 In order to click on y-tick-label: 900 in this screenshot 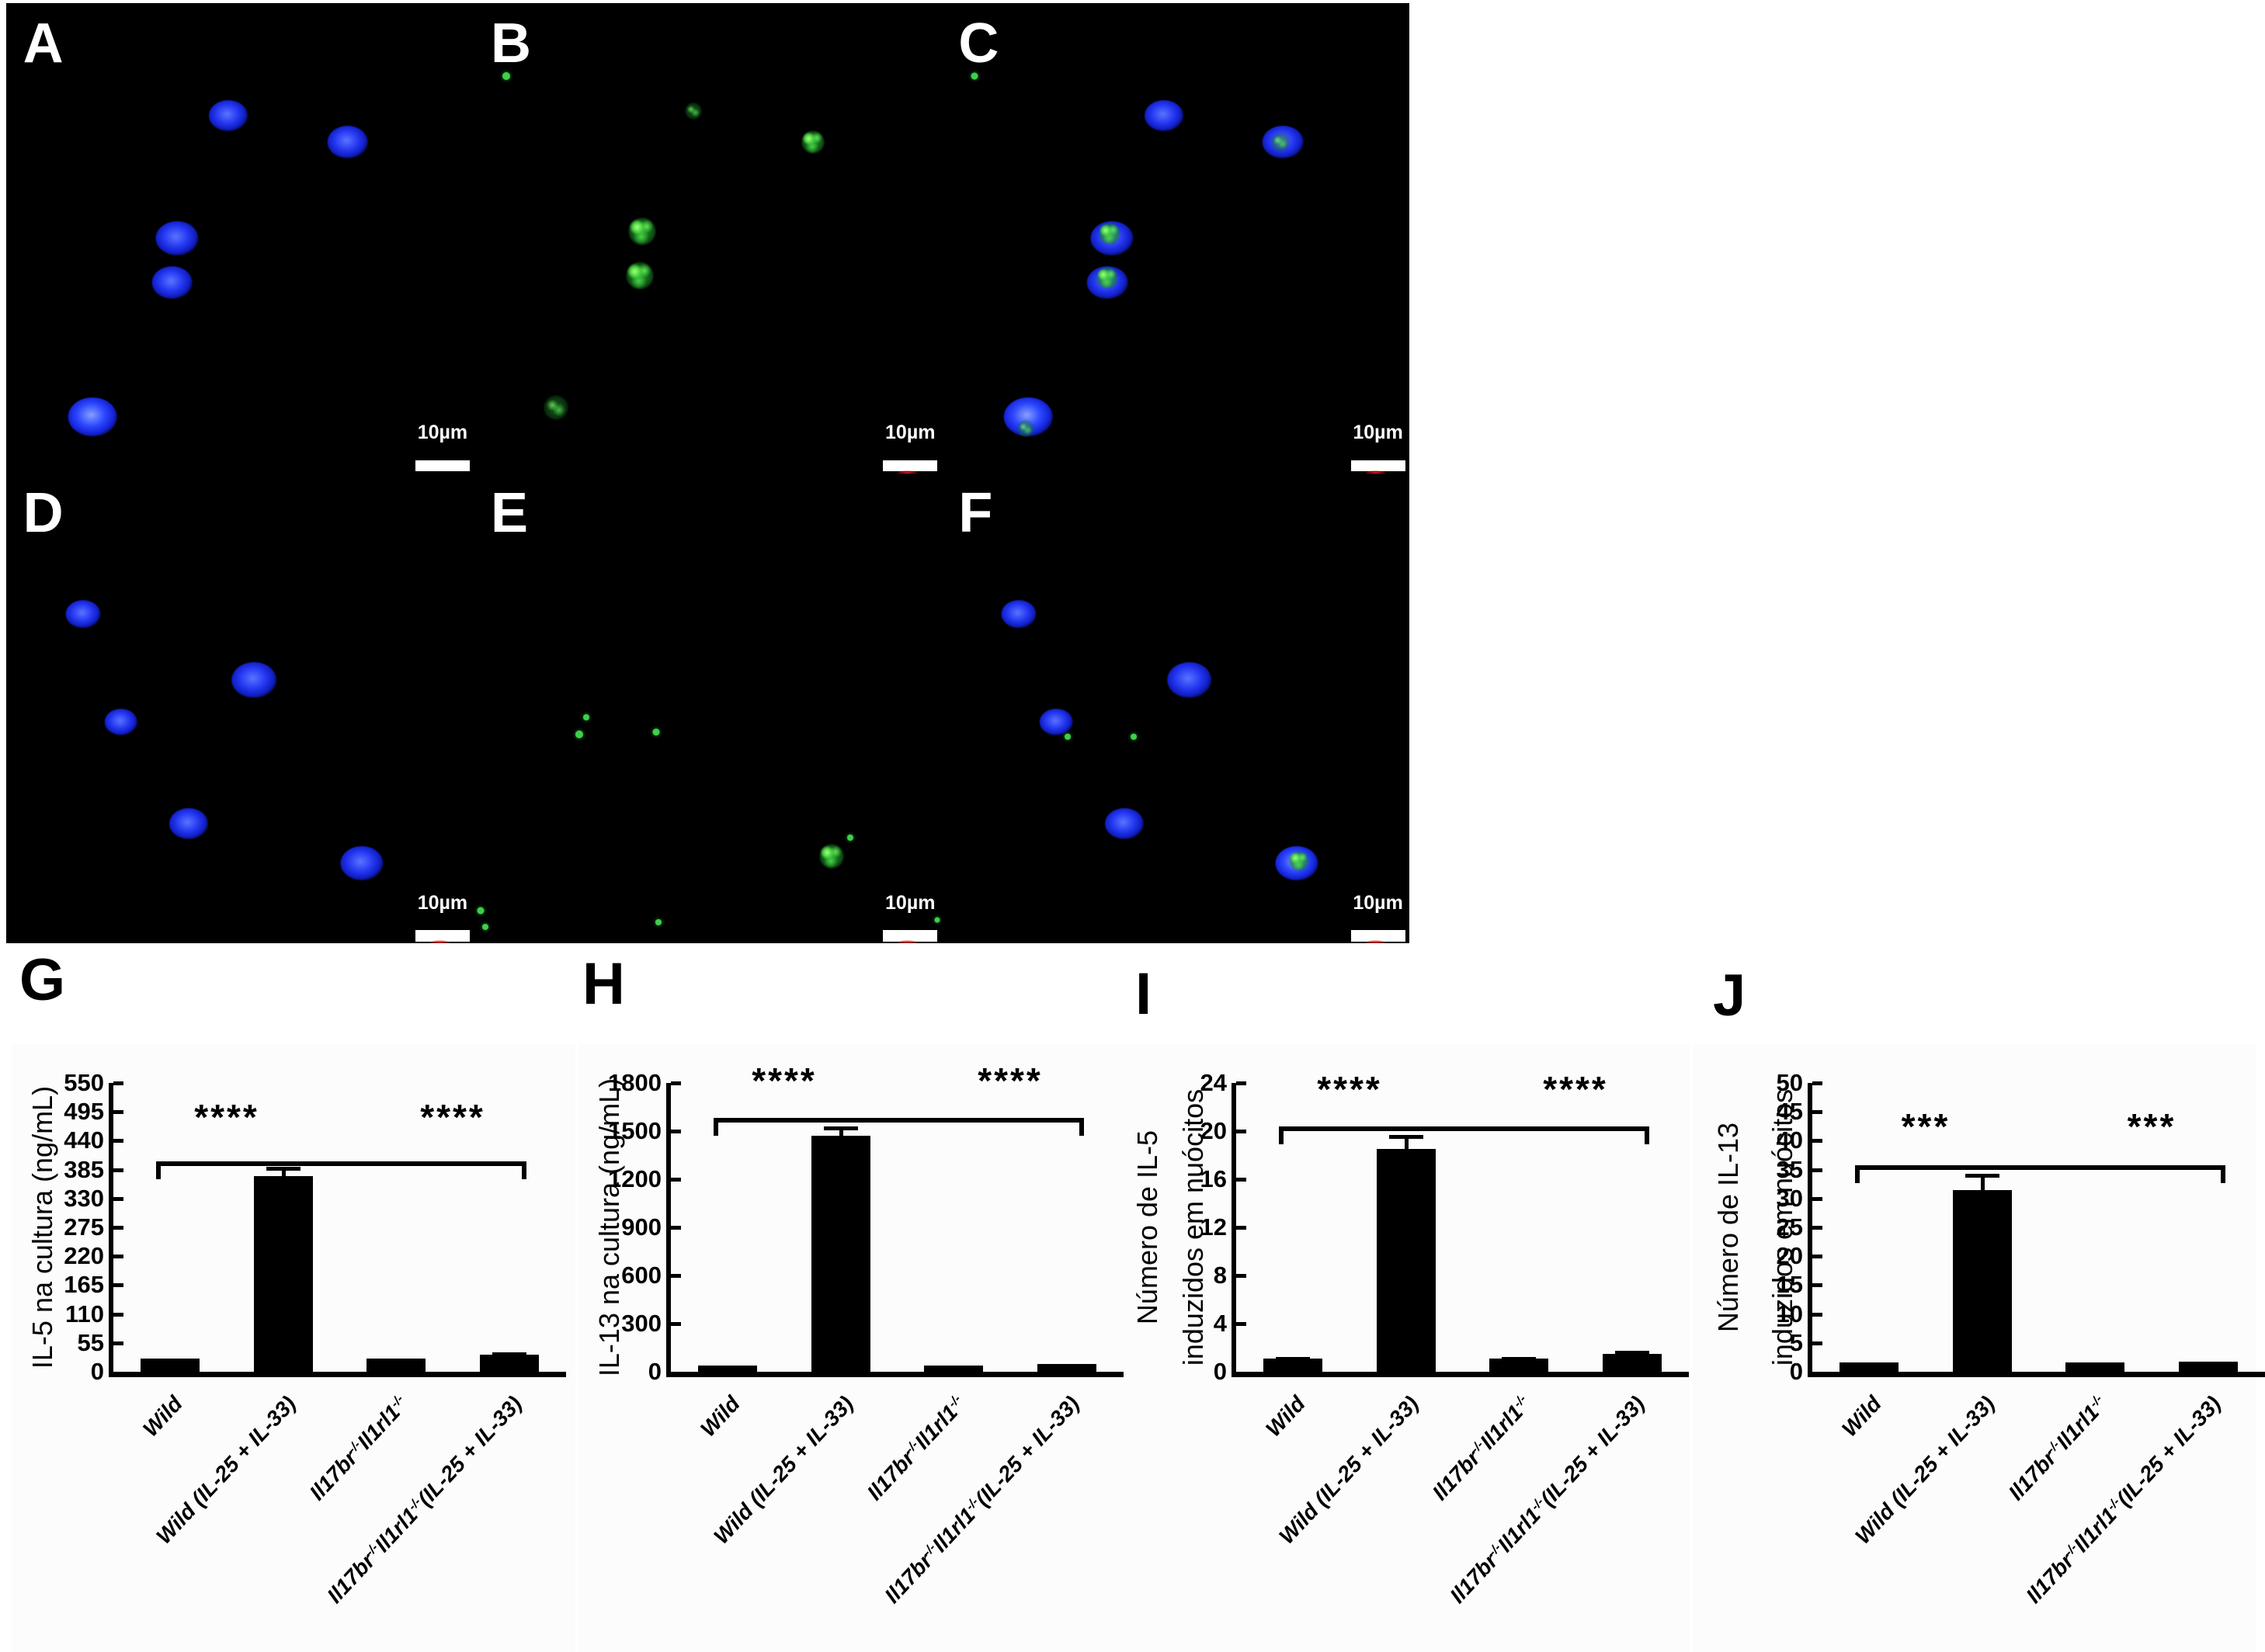, I will do `click(642, 1227)`.